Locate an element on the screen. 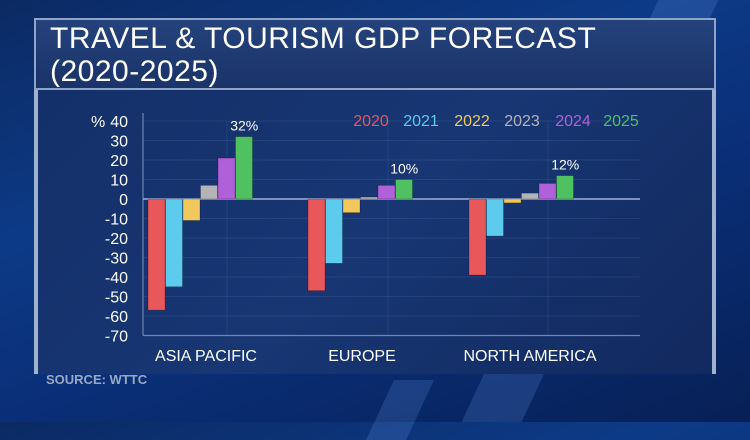 The image size is (750, 440). y-tick-label: -40 is located at coordinates (116, 278).